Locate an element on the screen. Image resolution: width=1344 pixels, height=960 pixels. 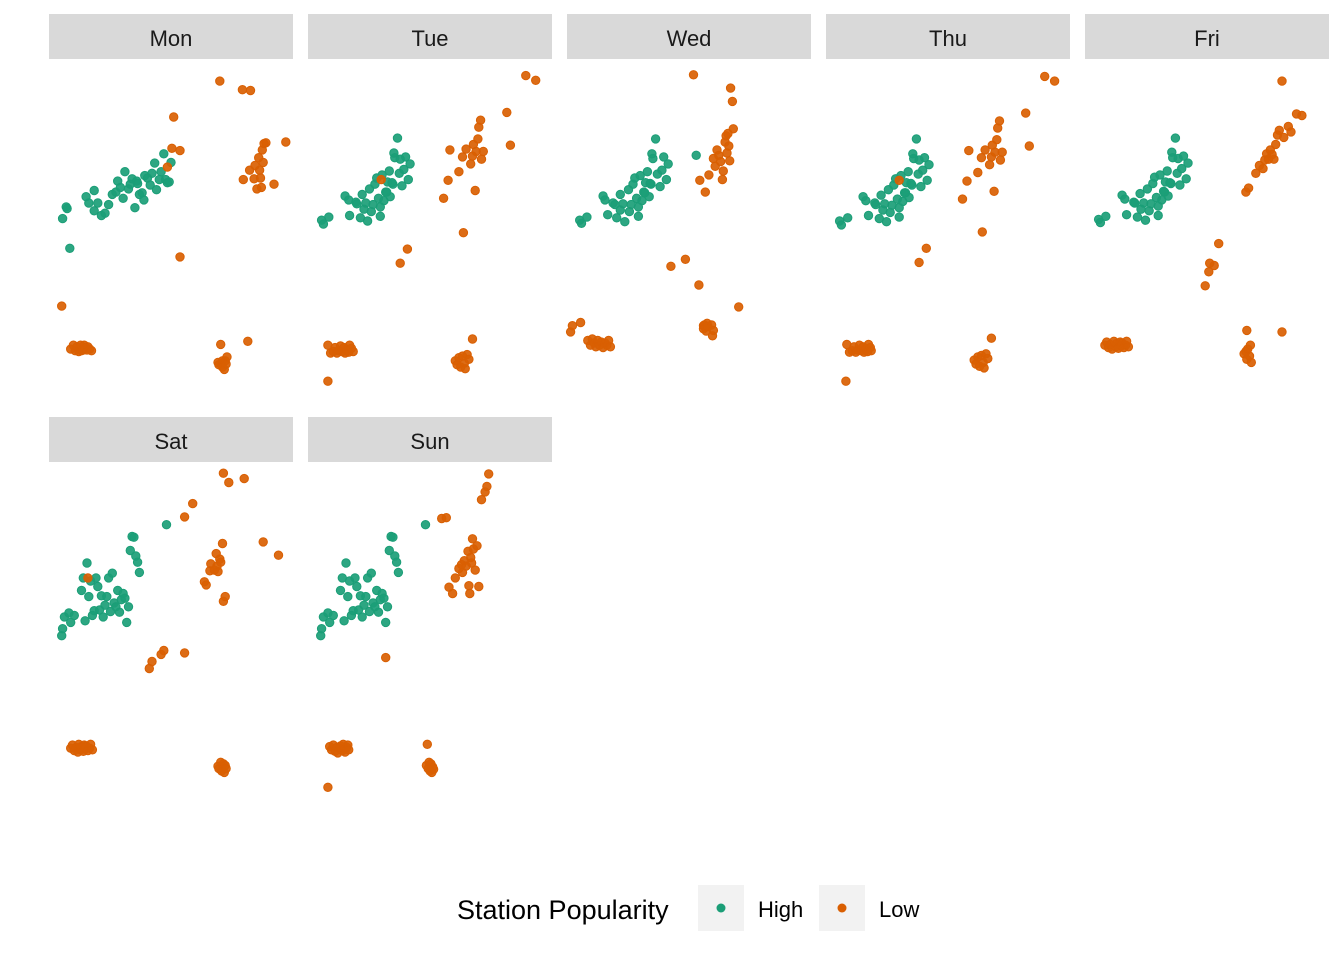
strip-label-fri: Fri is located at coordinates (1207, 38).